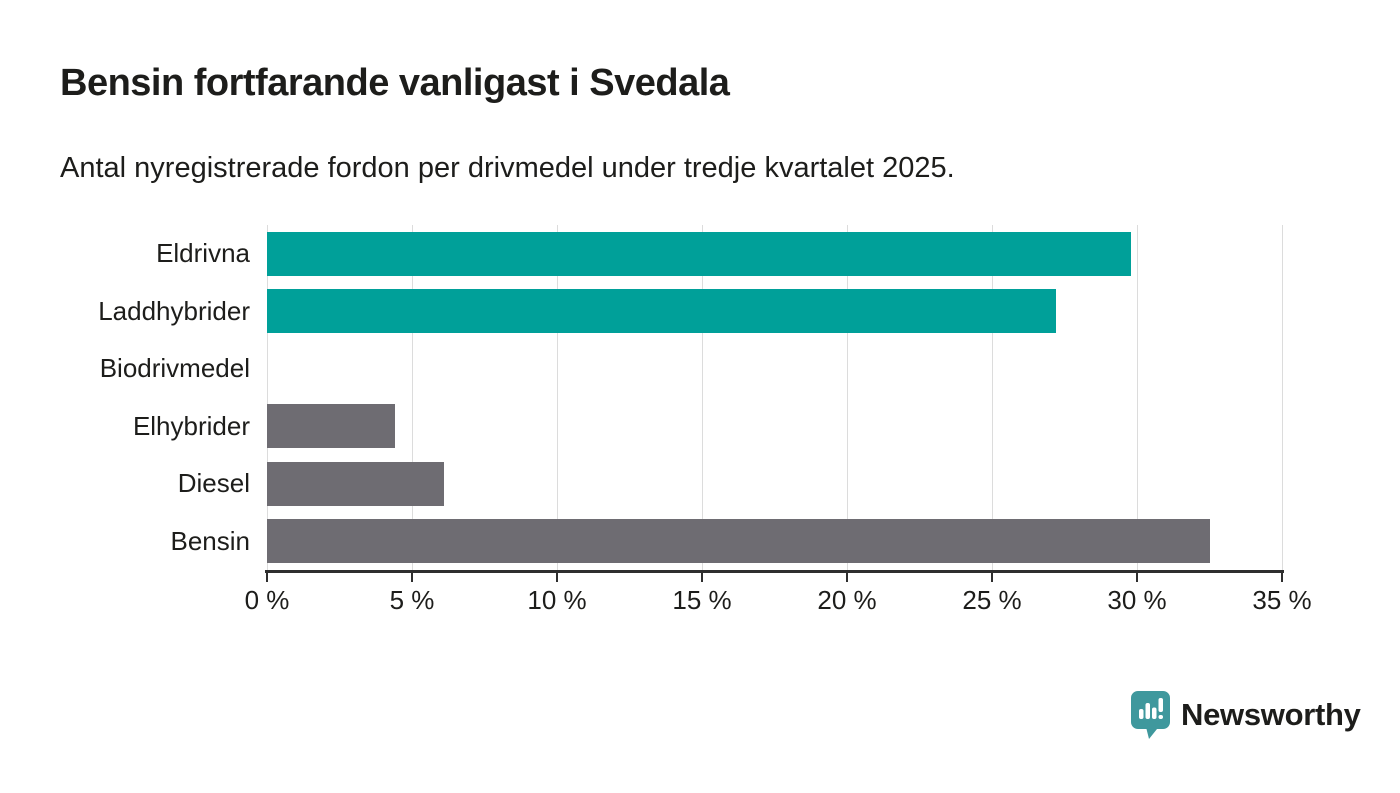 The height and width of the screenshot is (793, 1400). I want to click on bar-elhybrider, so click(331, 426).